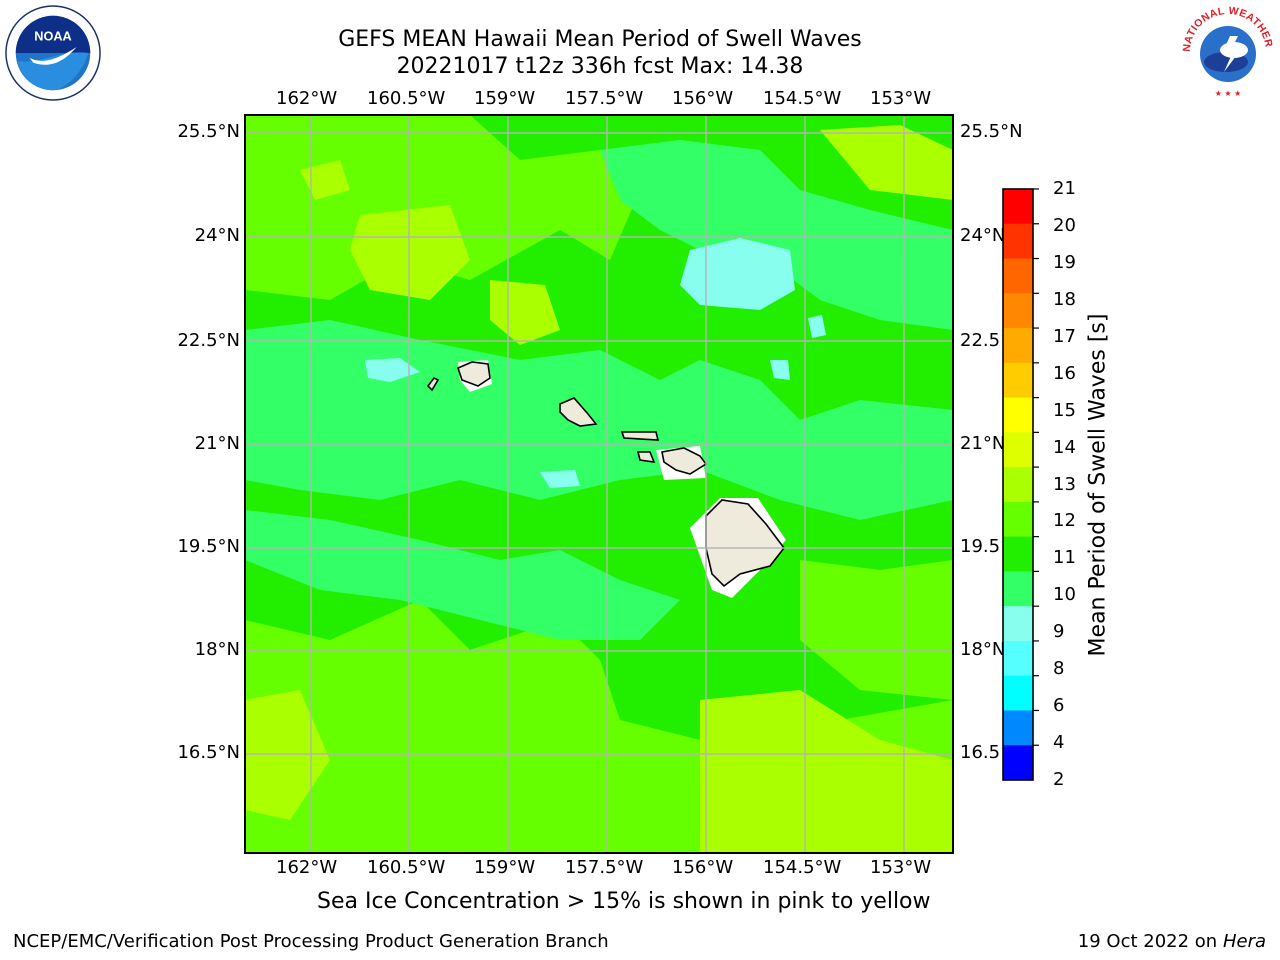  I want to click on colorbar-tick-label: 20, so click(1064, 225).